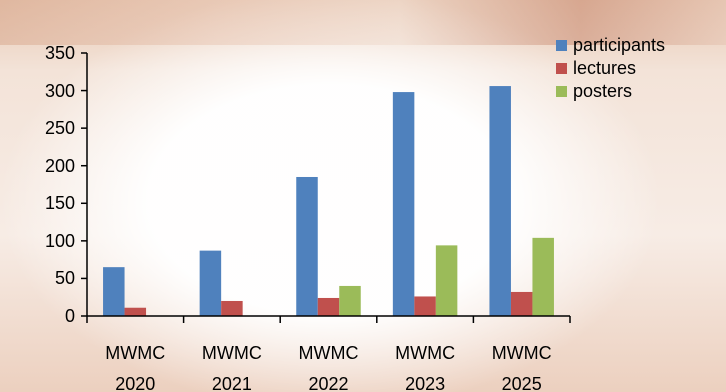  Describe the element at coordinates (59, 165) in the screenshot. I see `y-tick-label: 200` at that location.